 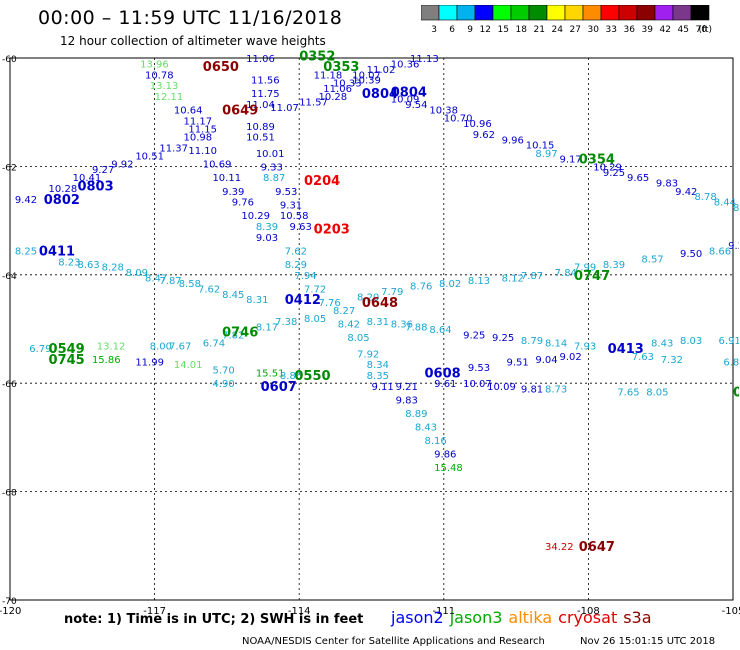 I want to click on pass-time-label: 0802, so click(x=62, y=200).